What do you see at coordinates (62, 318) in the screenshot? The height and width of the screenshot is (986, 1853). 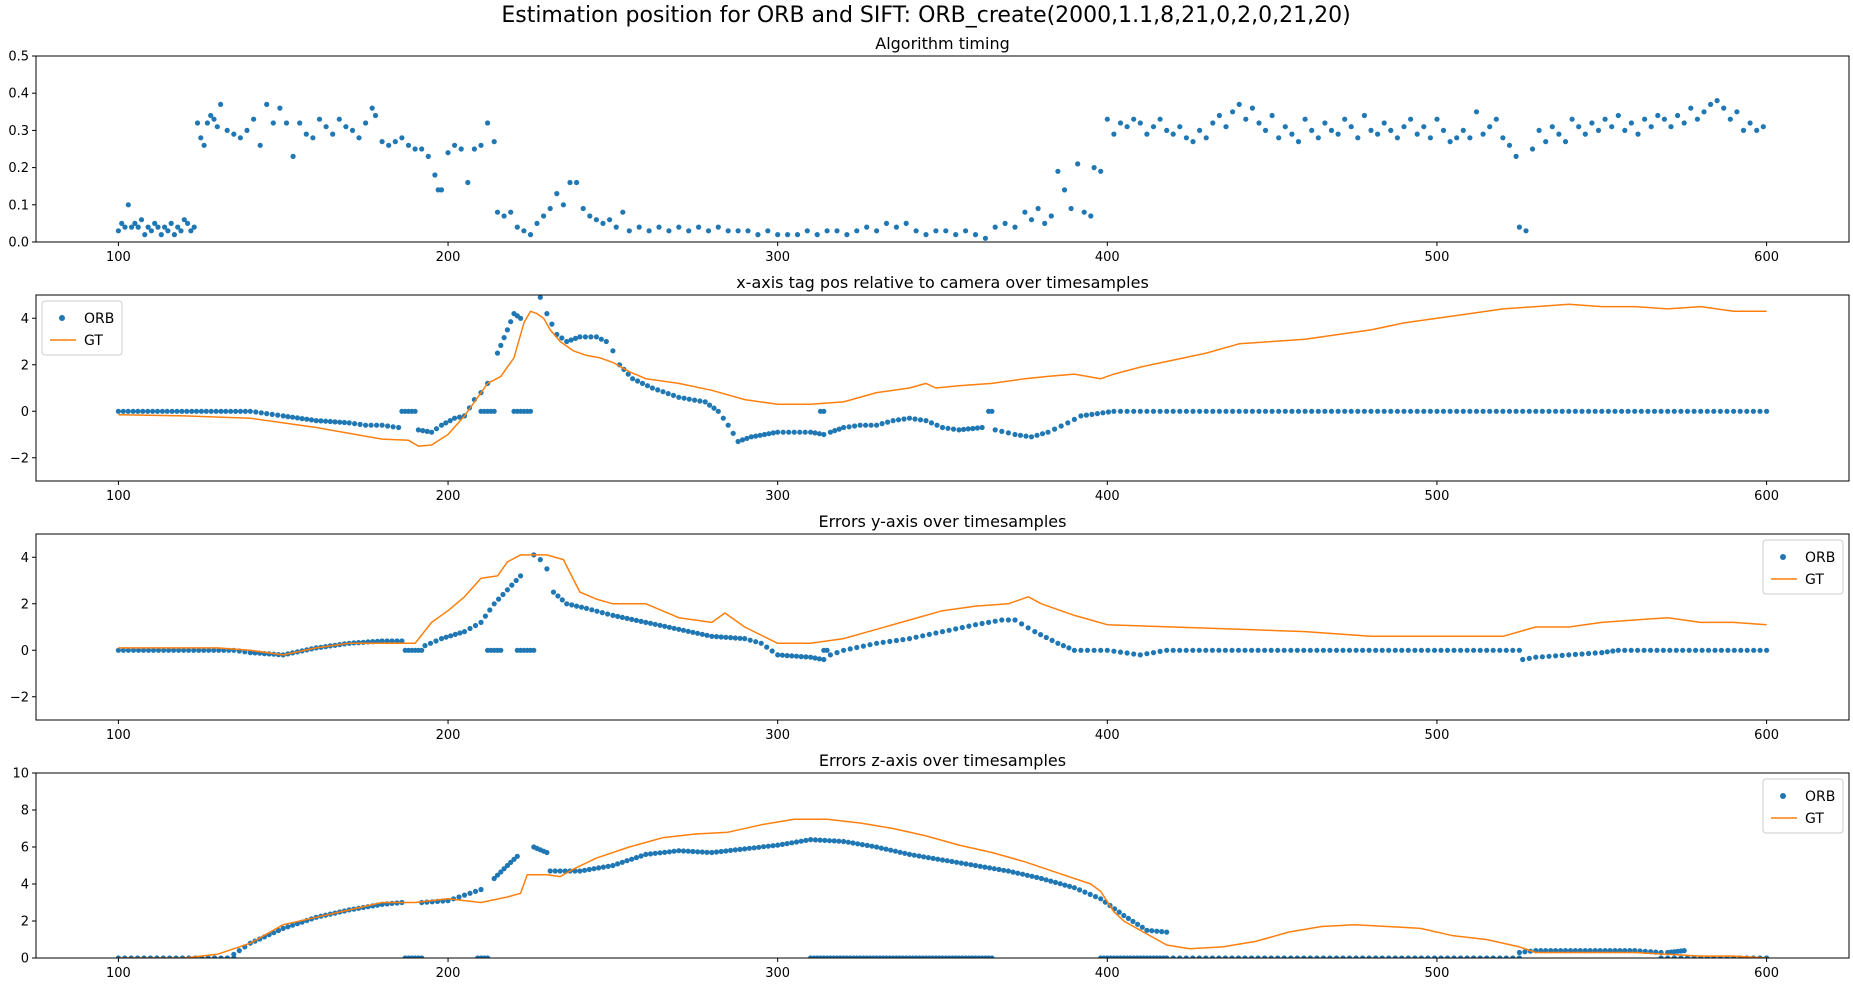 I see `legend-orb-marker` at bounding box center [62, 318].